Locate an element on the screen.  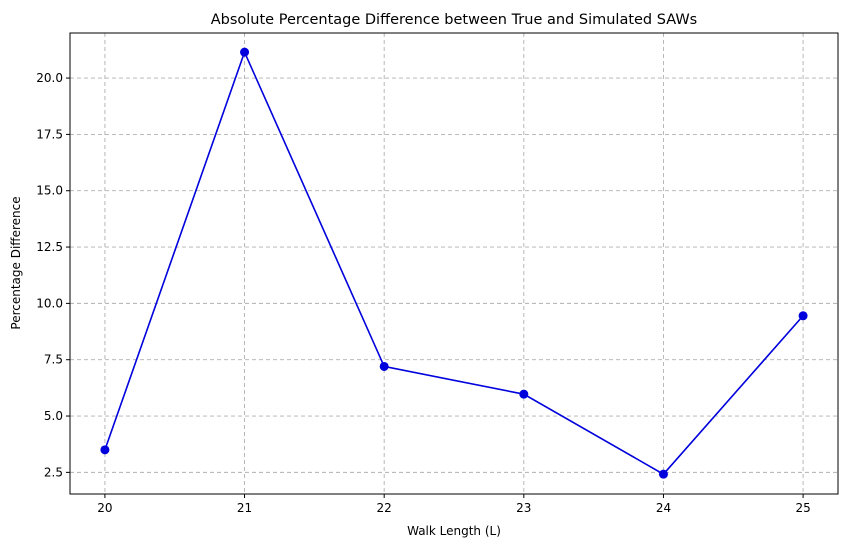
x-tick-label: 22 is located at coordinates (384, 508).